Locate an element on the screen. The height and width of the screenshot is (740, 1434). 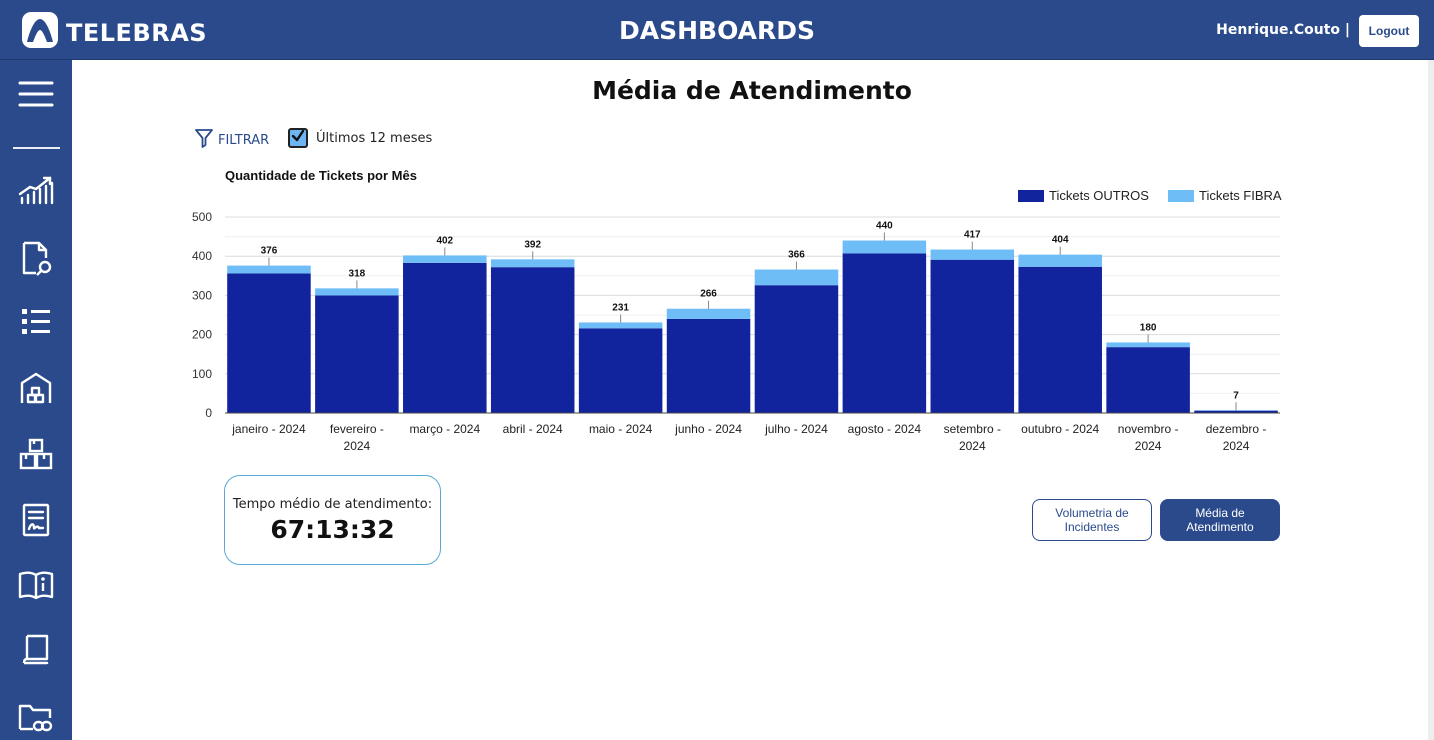
checkmark-icon is located at coordinates (298, 138).